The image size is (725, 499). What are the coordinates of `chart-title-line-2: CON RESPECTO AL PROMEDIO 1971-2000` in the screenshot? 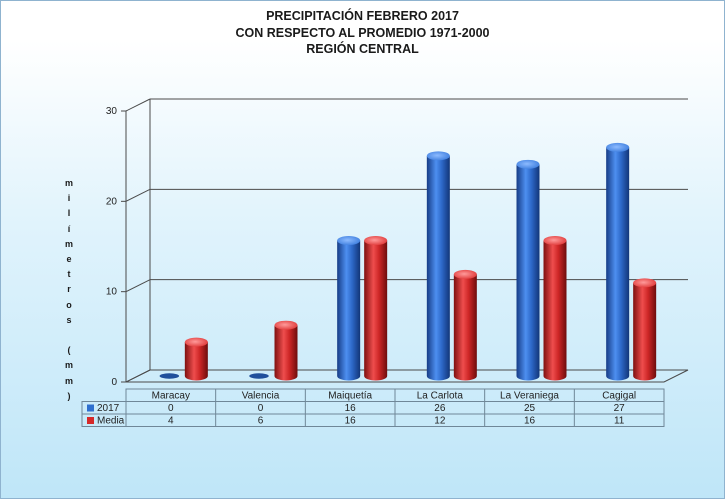 It's located at (362, 32).